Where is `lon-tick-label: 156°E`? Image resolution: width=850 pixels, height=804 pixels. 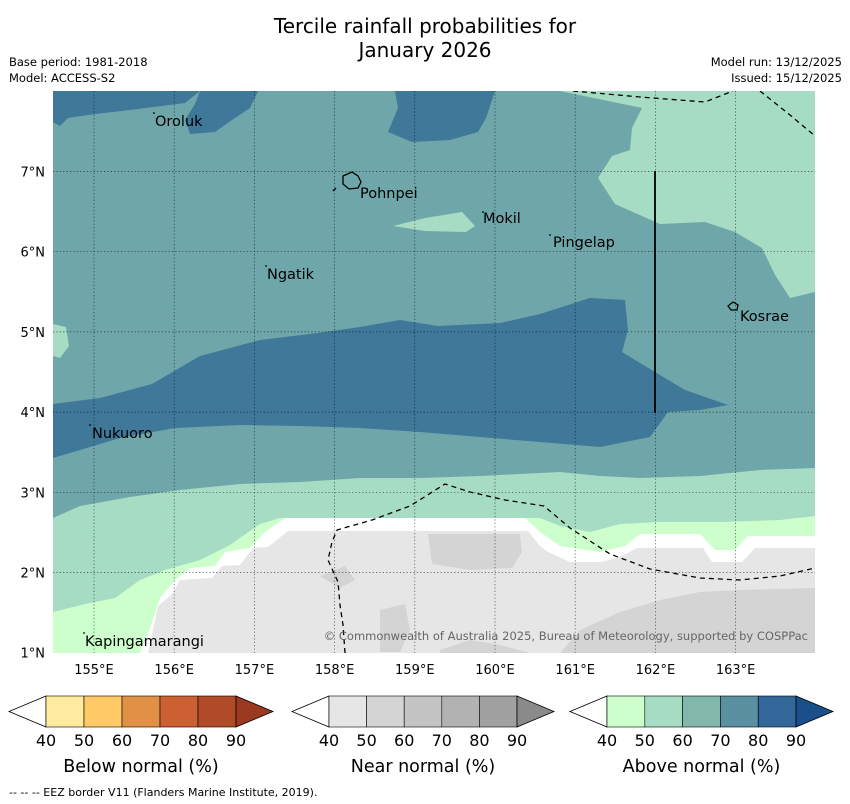 lon-tick-label: 156°E is located at coordinates (174, 670).